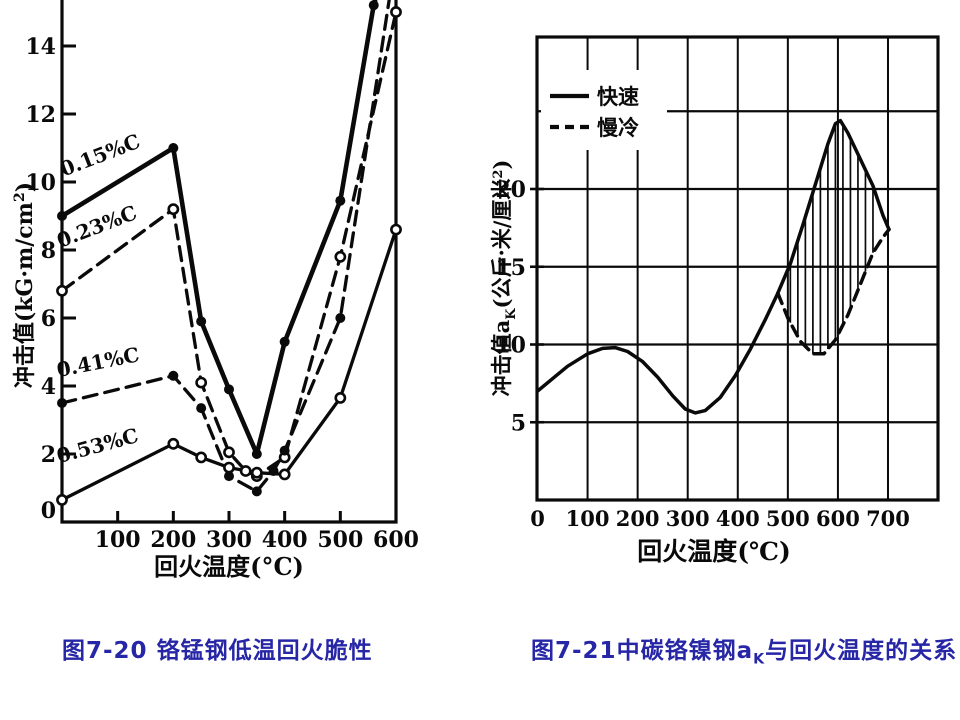 This screenshot has width=960, height=720. I want to click on y-tick-label: 12, so click(40, 115).